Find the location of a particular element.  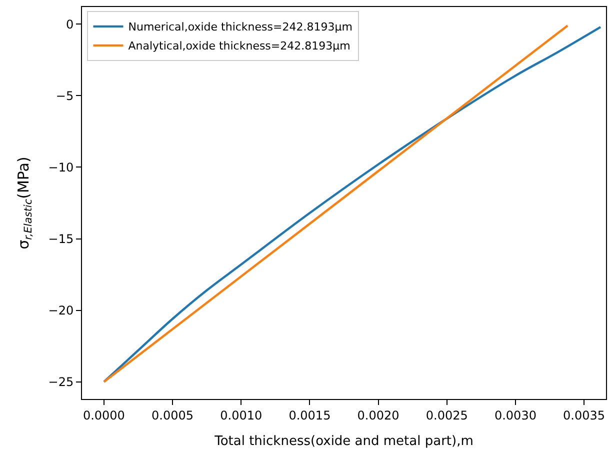

x-tick-label: 0.0010 is located at coordinates (241, 415).